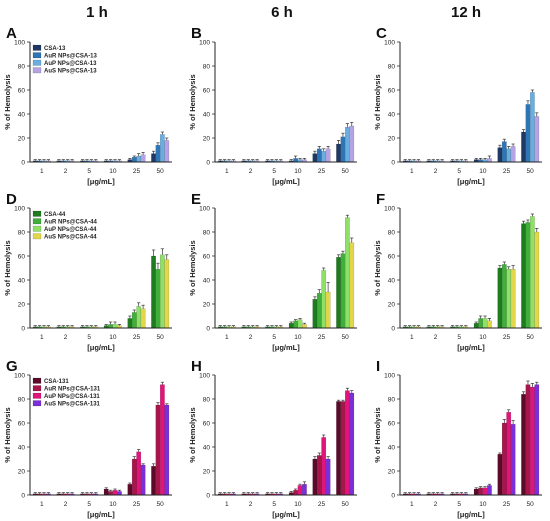 This screenshot has height=521, width=550. What do you see at coordinates (380, 199) in the screenshot?
I see `panel-letter-f: F` at bounding box center [380, 199].